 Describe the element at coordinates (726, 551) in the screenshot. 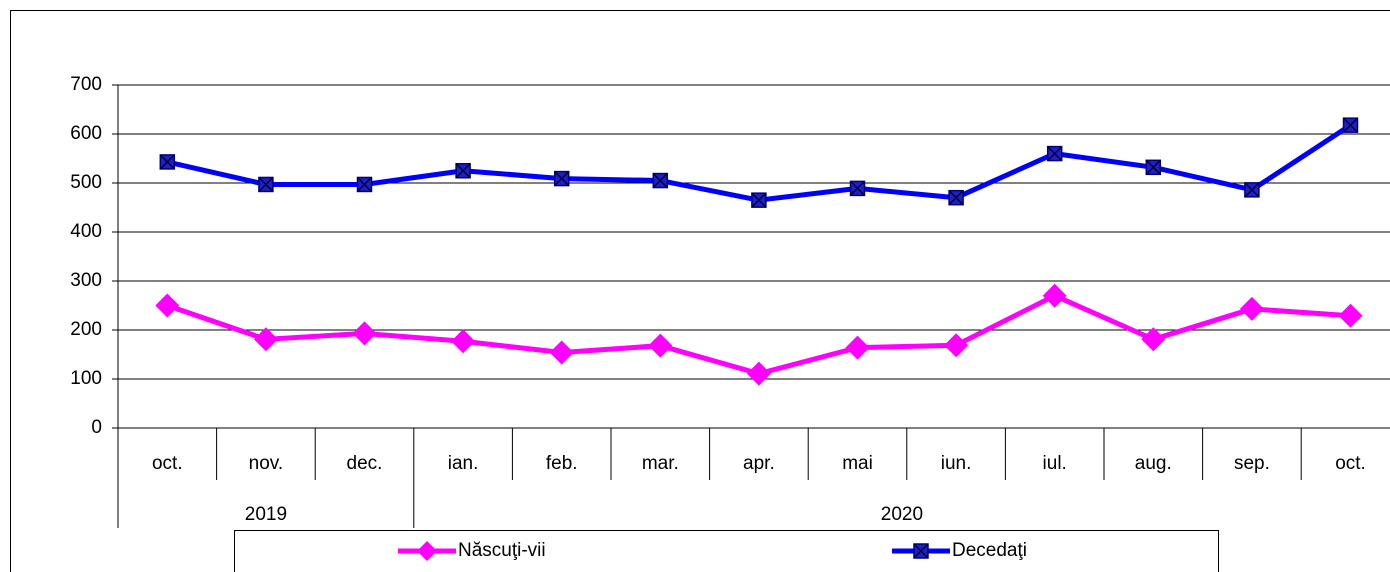

I see `legend-box` at that location.